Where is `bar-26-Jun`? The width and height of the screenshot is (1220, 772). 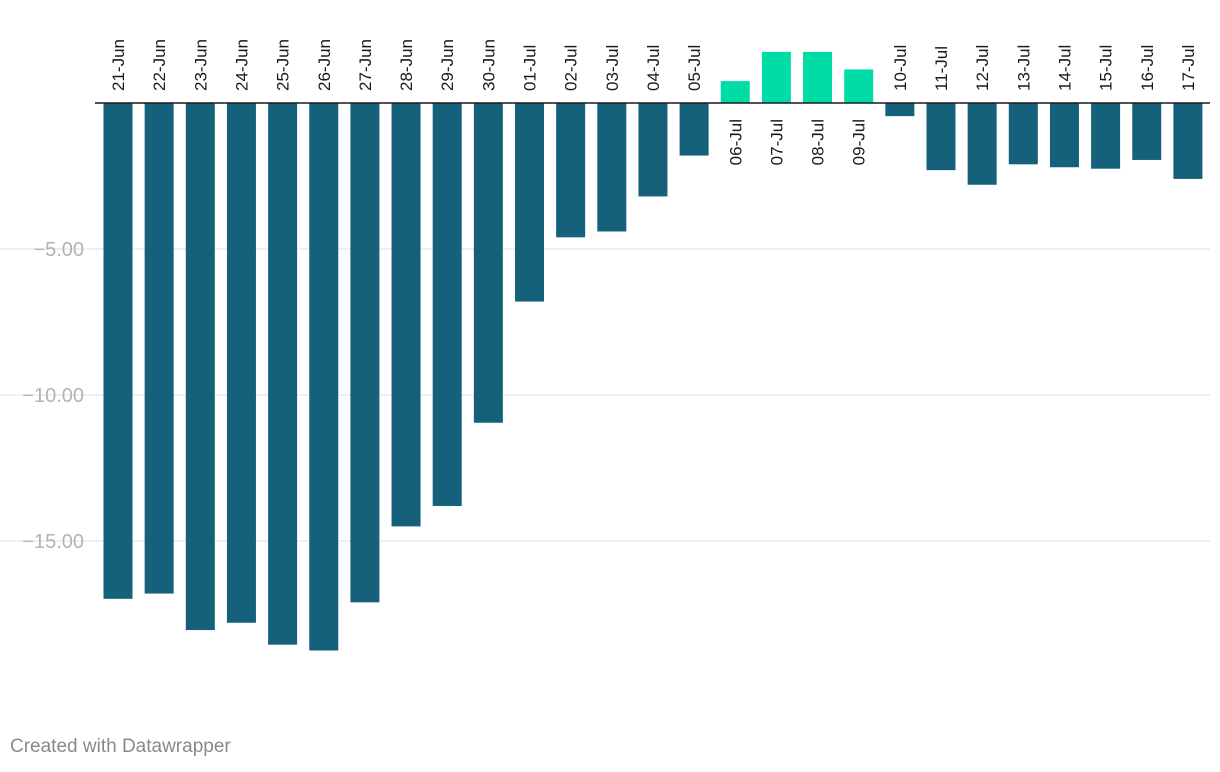 bar-26-Jun is located at coordinates (324, 377).